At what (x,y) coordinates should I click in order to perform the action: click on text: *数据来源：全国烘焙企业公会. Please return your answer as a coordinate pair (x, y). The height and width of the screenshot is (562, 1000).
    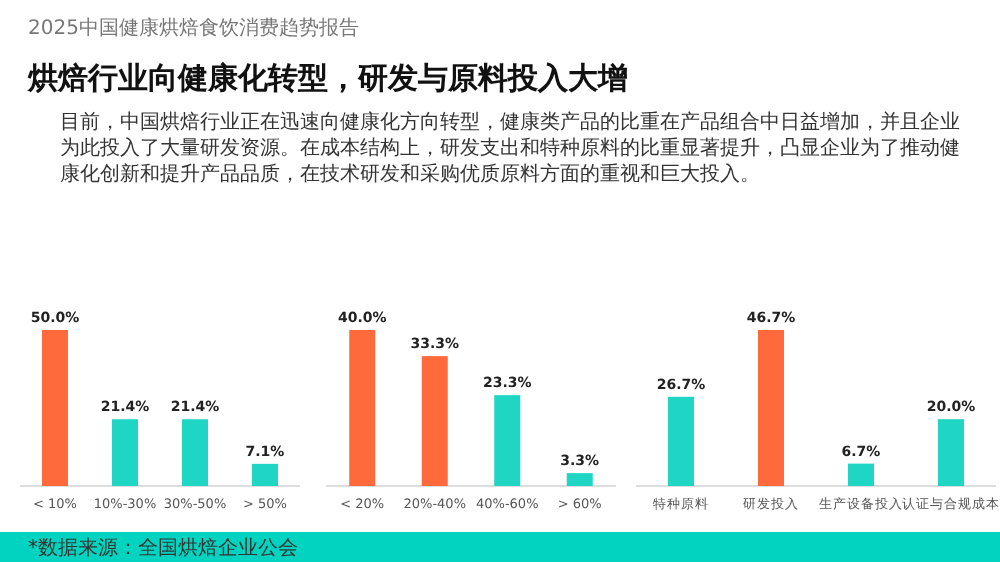
    Looking at the image, I should click on (164, 549).